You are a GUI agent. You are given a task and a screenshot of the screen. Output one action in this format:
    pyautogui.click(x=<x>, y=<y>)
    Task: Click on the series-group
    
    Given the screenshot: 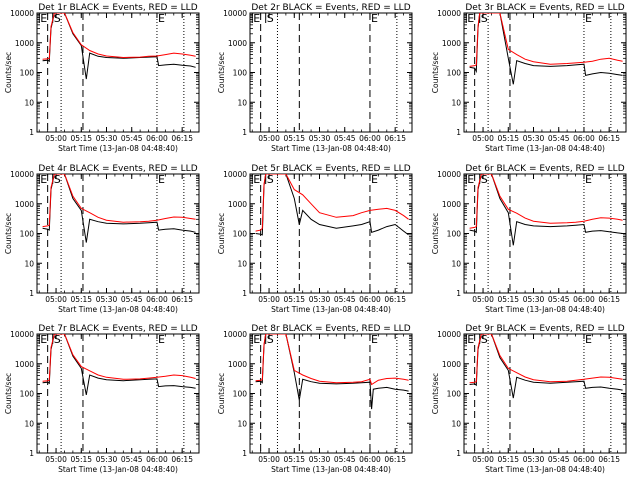 What is the action you would take?
    pyautogui.click(x=546, y=49)
    